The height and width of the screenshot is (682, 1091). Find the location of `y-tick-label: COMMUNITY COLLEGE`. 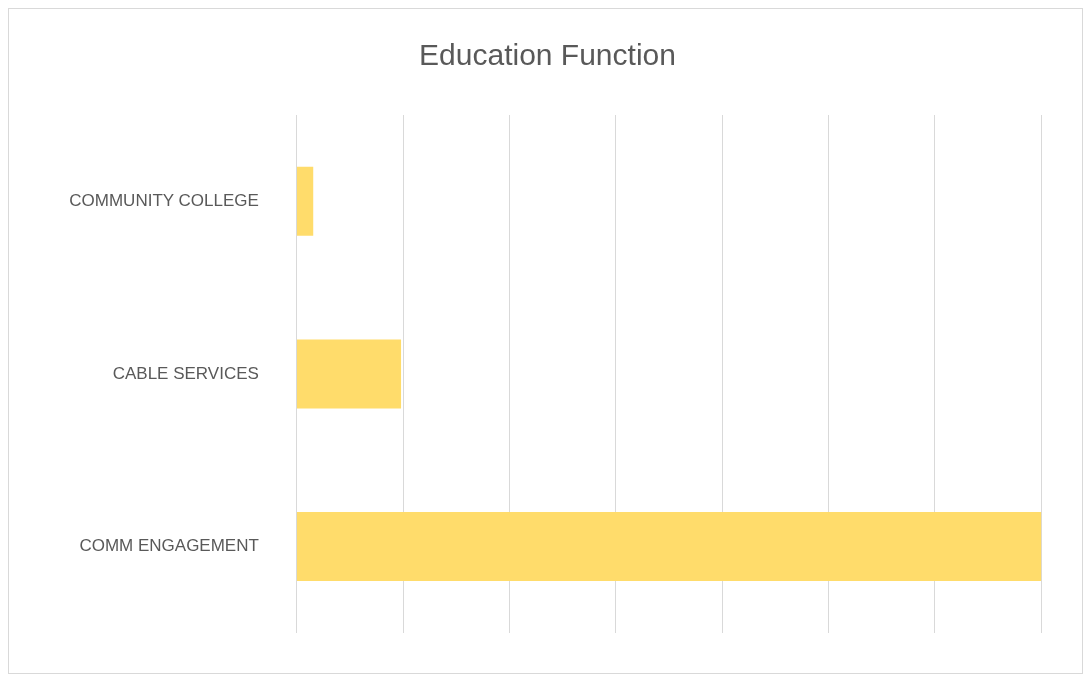

y-tick-label: COMMUNITY COLLEGE is located at coordinates (164, 200).